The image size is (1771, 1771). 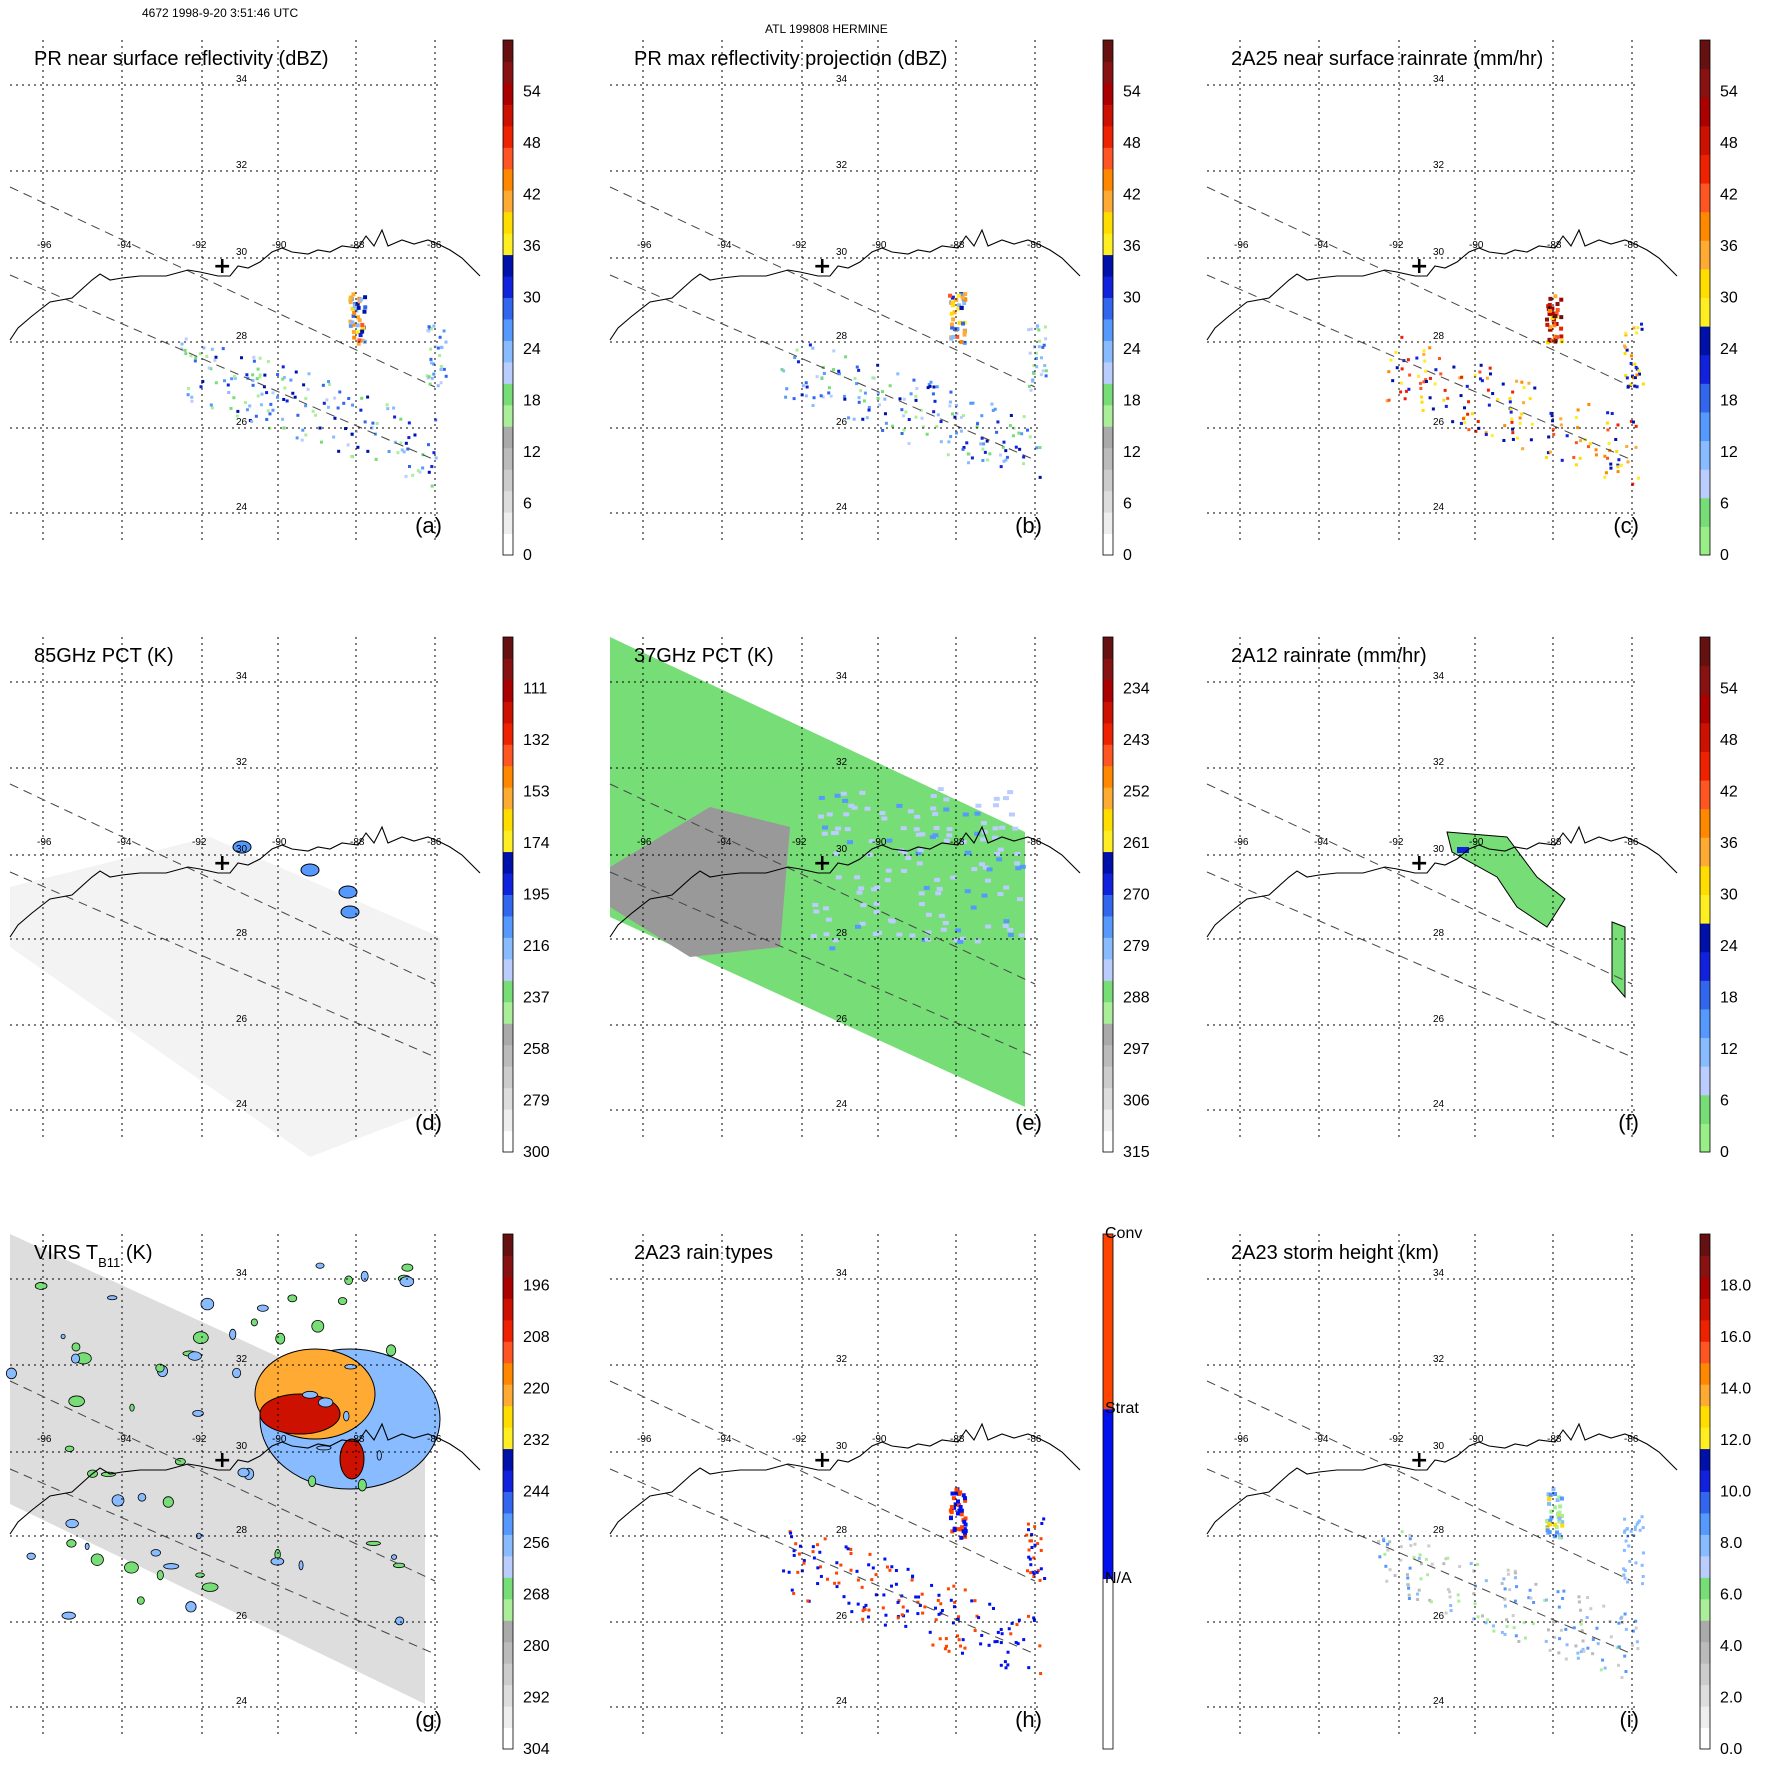 I want to click on lon-label: -92, so click(x=799, y=1439).